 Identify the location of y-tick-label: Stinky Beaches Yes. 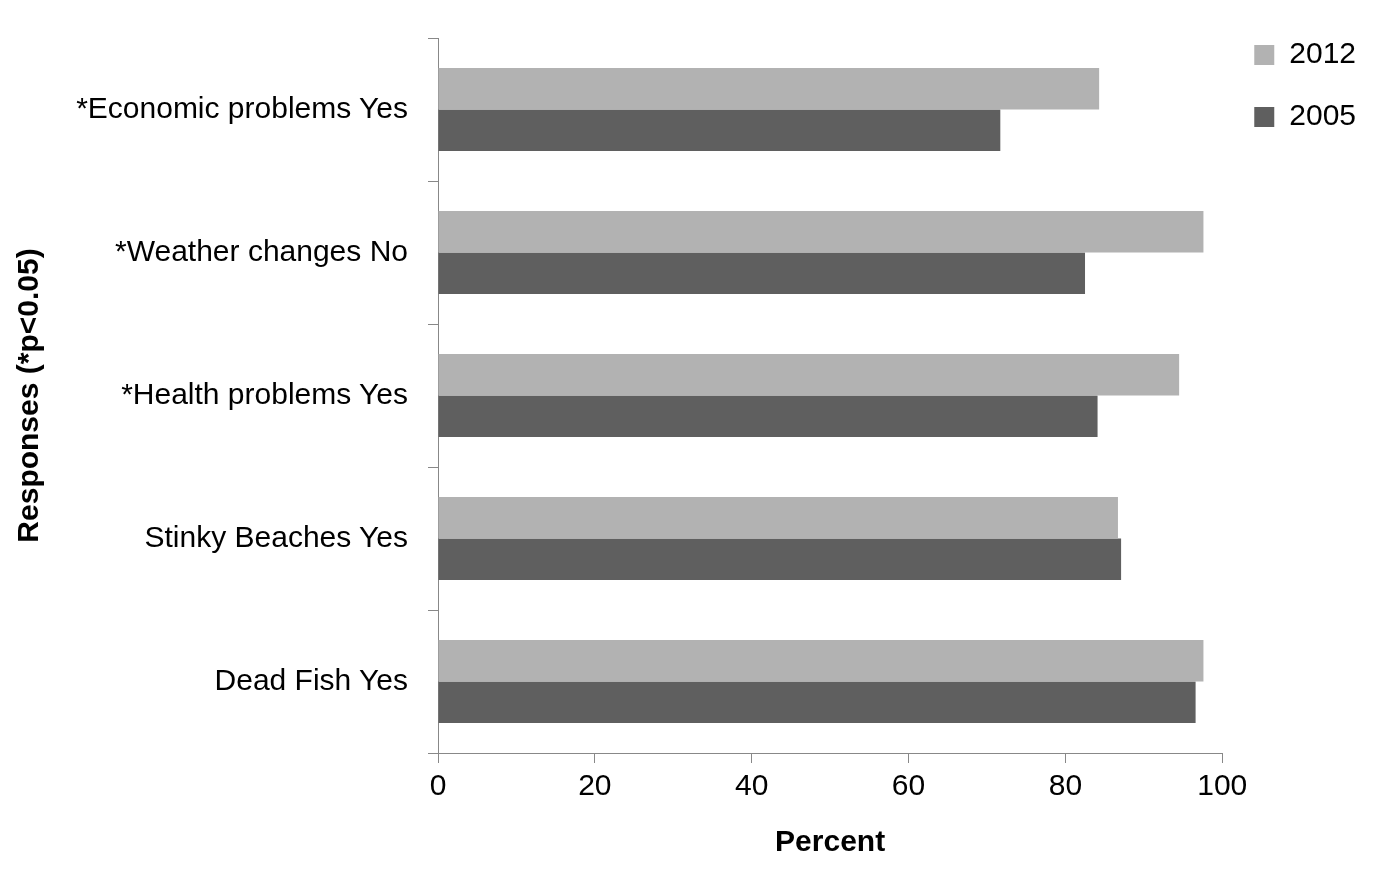
(276, 536).